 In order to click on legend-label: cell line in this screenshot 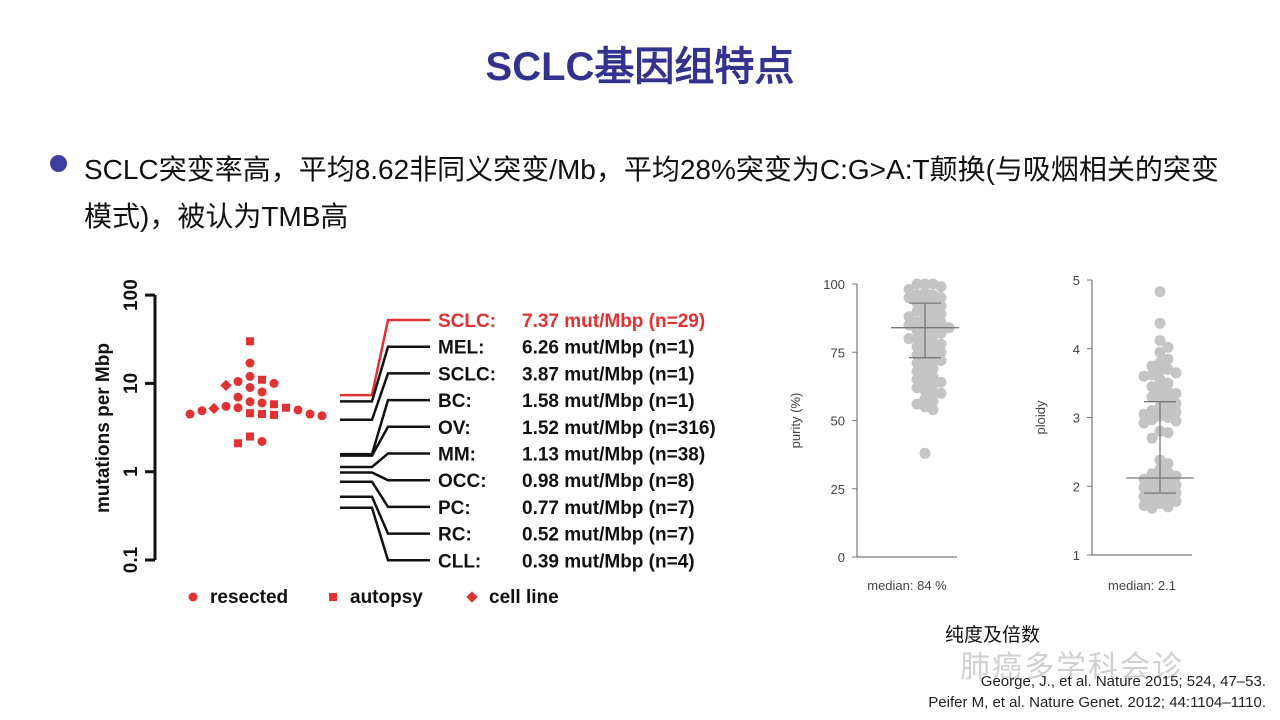, I will do `click(524, 597)`.